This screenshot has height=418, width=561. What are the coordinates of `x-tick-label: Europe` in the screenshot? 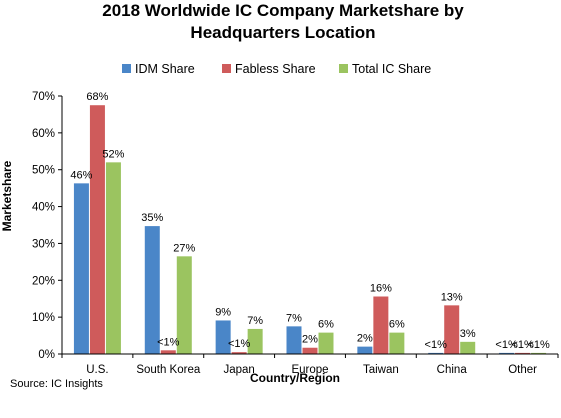 It's located at (309, 370).